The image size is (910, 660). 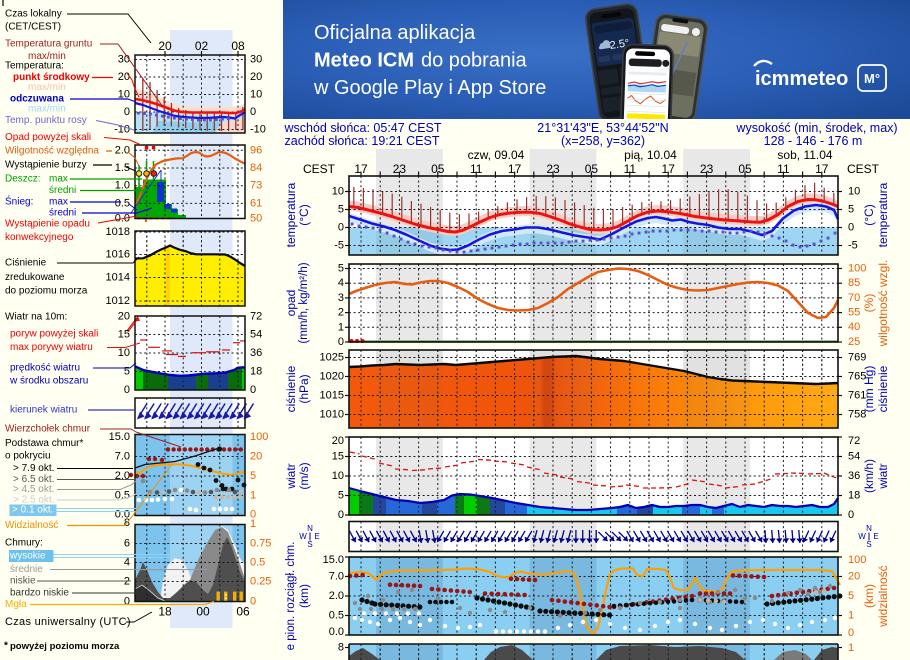 I want to click on svg-text: 70, so click(x=854, y=298).